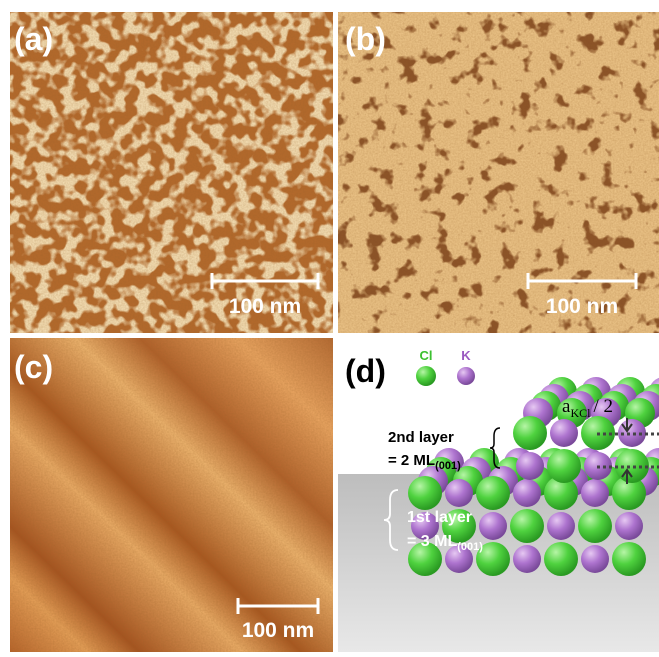  Describe the element at coordinates (580, 413) in the screenshot. I see `subscript: KCl` at that location.